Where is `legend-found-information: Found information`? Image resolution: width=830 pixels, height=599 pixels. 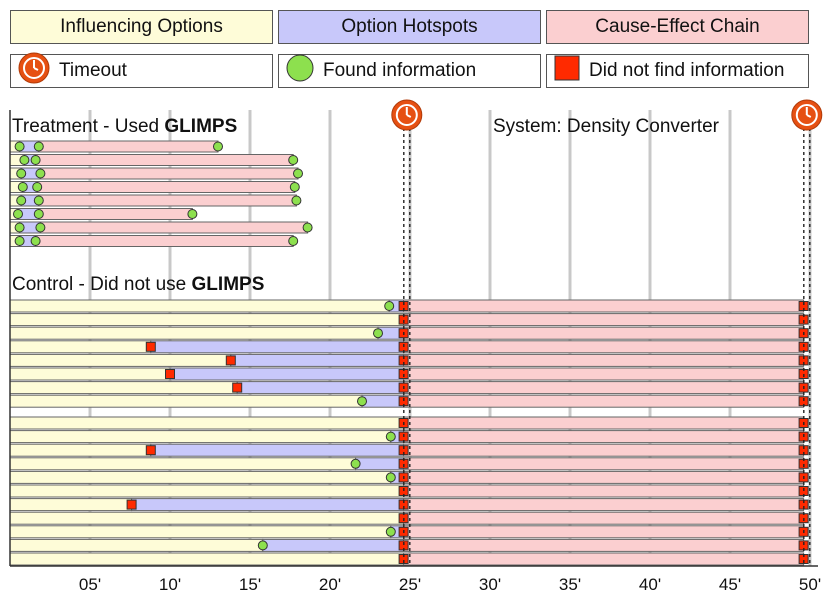
legend-found-information: Found information is located at coordinates (409, 71).